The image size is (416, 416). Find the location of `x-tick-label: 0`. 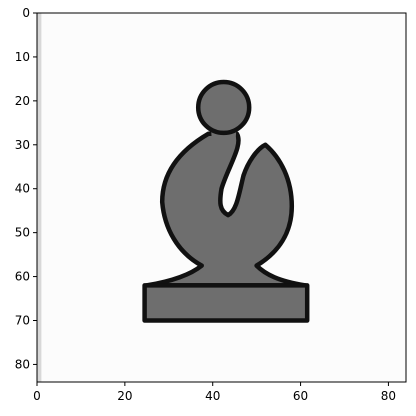

x-tick-label: 0 is located at coordinates (37, 396).